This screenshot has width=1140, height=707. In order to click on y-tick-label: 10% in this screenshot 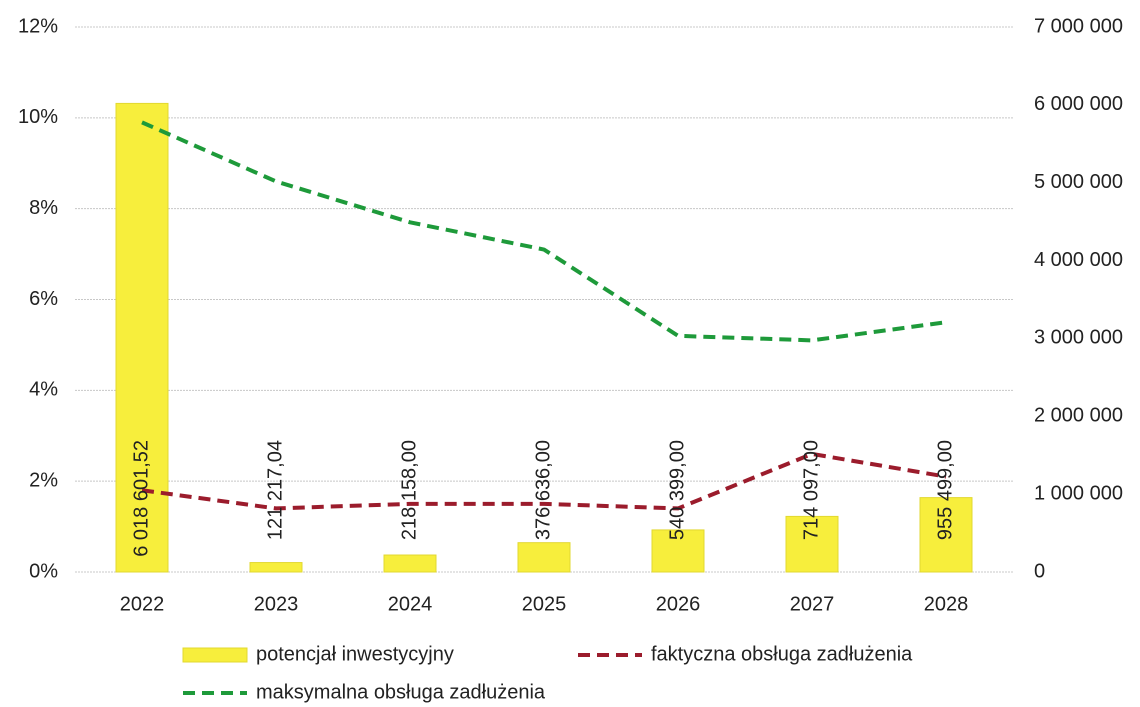, I will do `click(38, 117)`.